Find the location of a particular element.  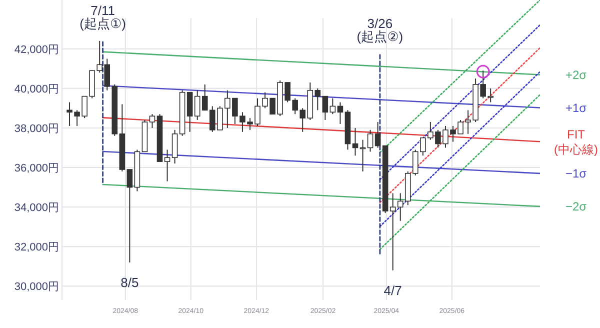

ytick-label: 30,000円 is located at coordinates (36, 287).